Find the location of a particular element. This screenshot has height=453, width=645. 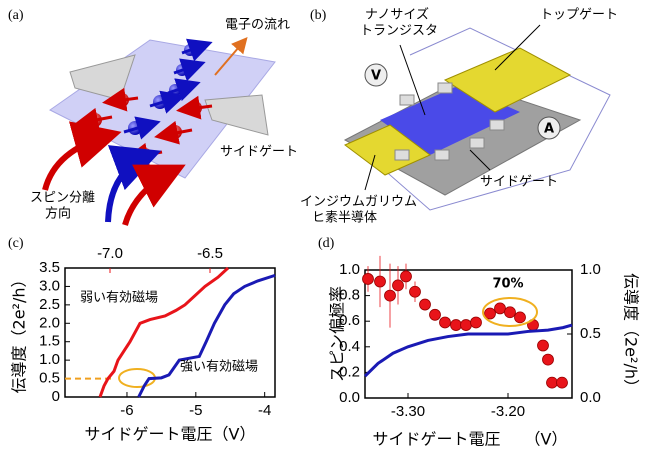

y-tick-label: 1.5 is located at coordinates (49, 341).